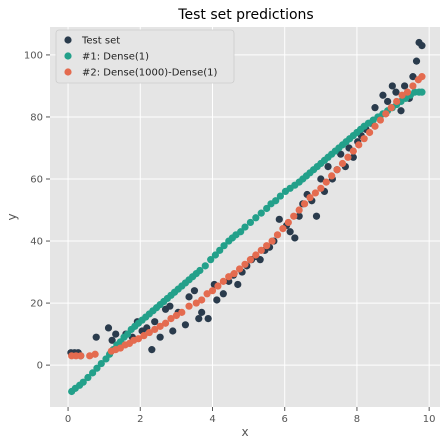 This screenshot has height=445, width=447. I want to click on y-tick-label: 100, so click(33, 55).